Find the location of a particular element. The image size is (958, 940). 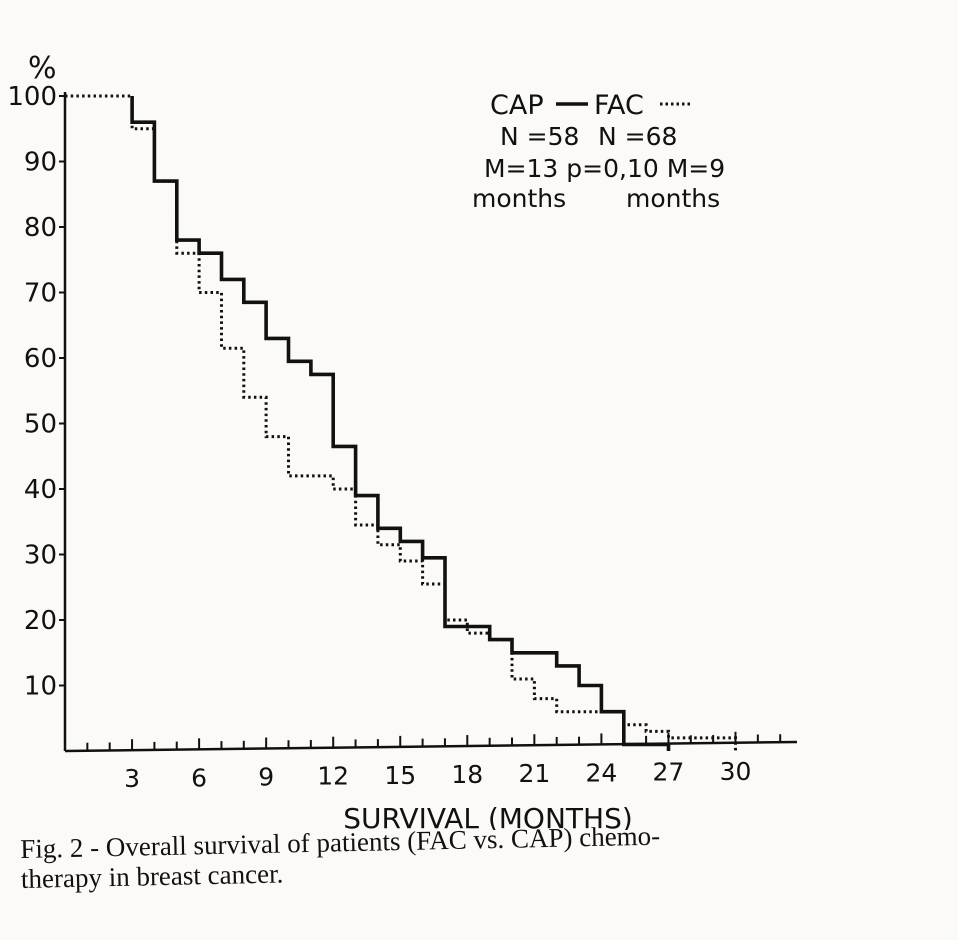

x-tick-label: 3 is located at coordinates (132, 778).